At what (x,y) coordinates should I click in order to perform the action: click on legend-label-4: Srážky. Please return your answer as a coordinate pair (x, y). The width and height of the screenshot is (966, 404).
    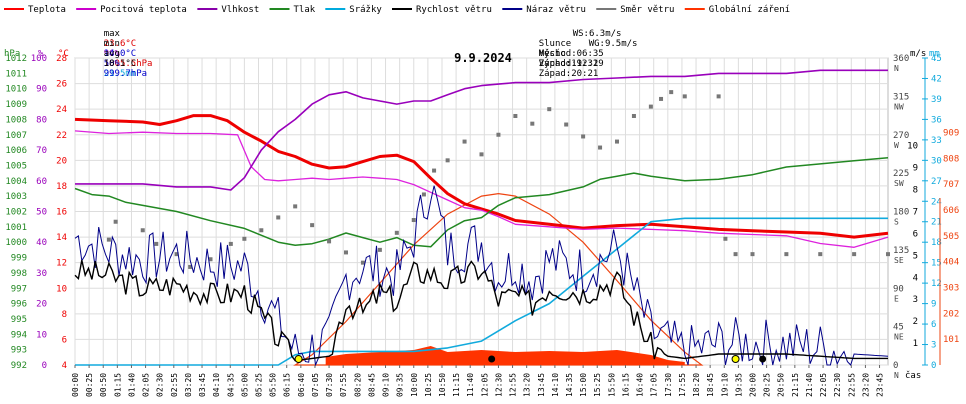
    Looking at the image, I should click on (365, 10).